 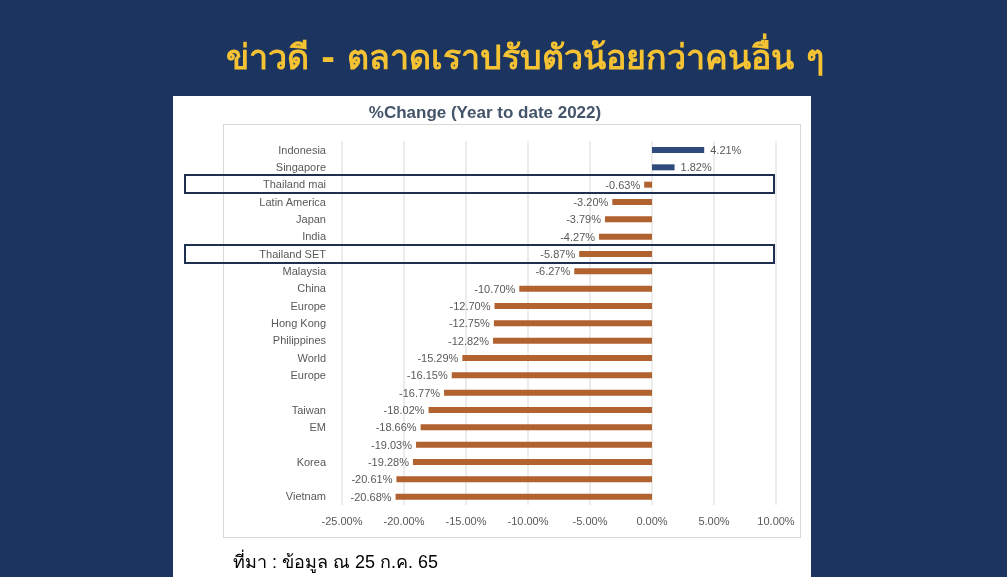 I want to click on y-tick-label: Philippines, so click(x=299, y=340).